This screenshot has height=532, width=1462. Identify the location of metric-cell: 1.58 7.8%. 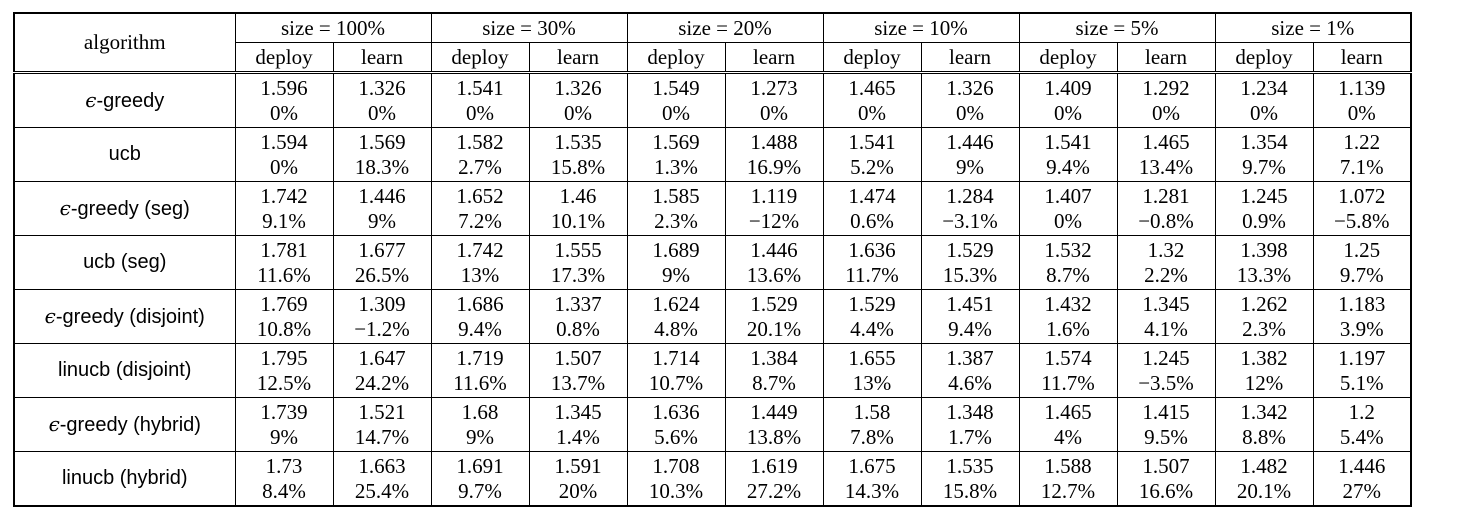
(871, 424).